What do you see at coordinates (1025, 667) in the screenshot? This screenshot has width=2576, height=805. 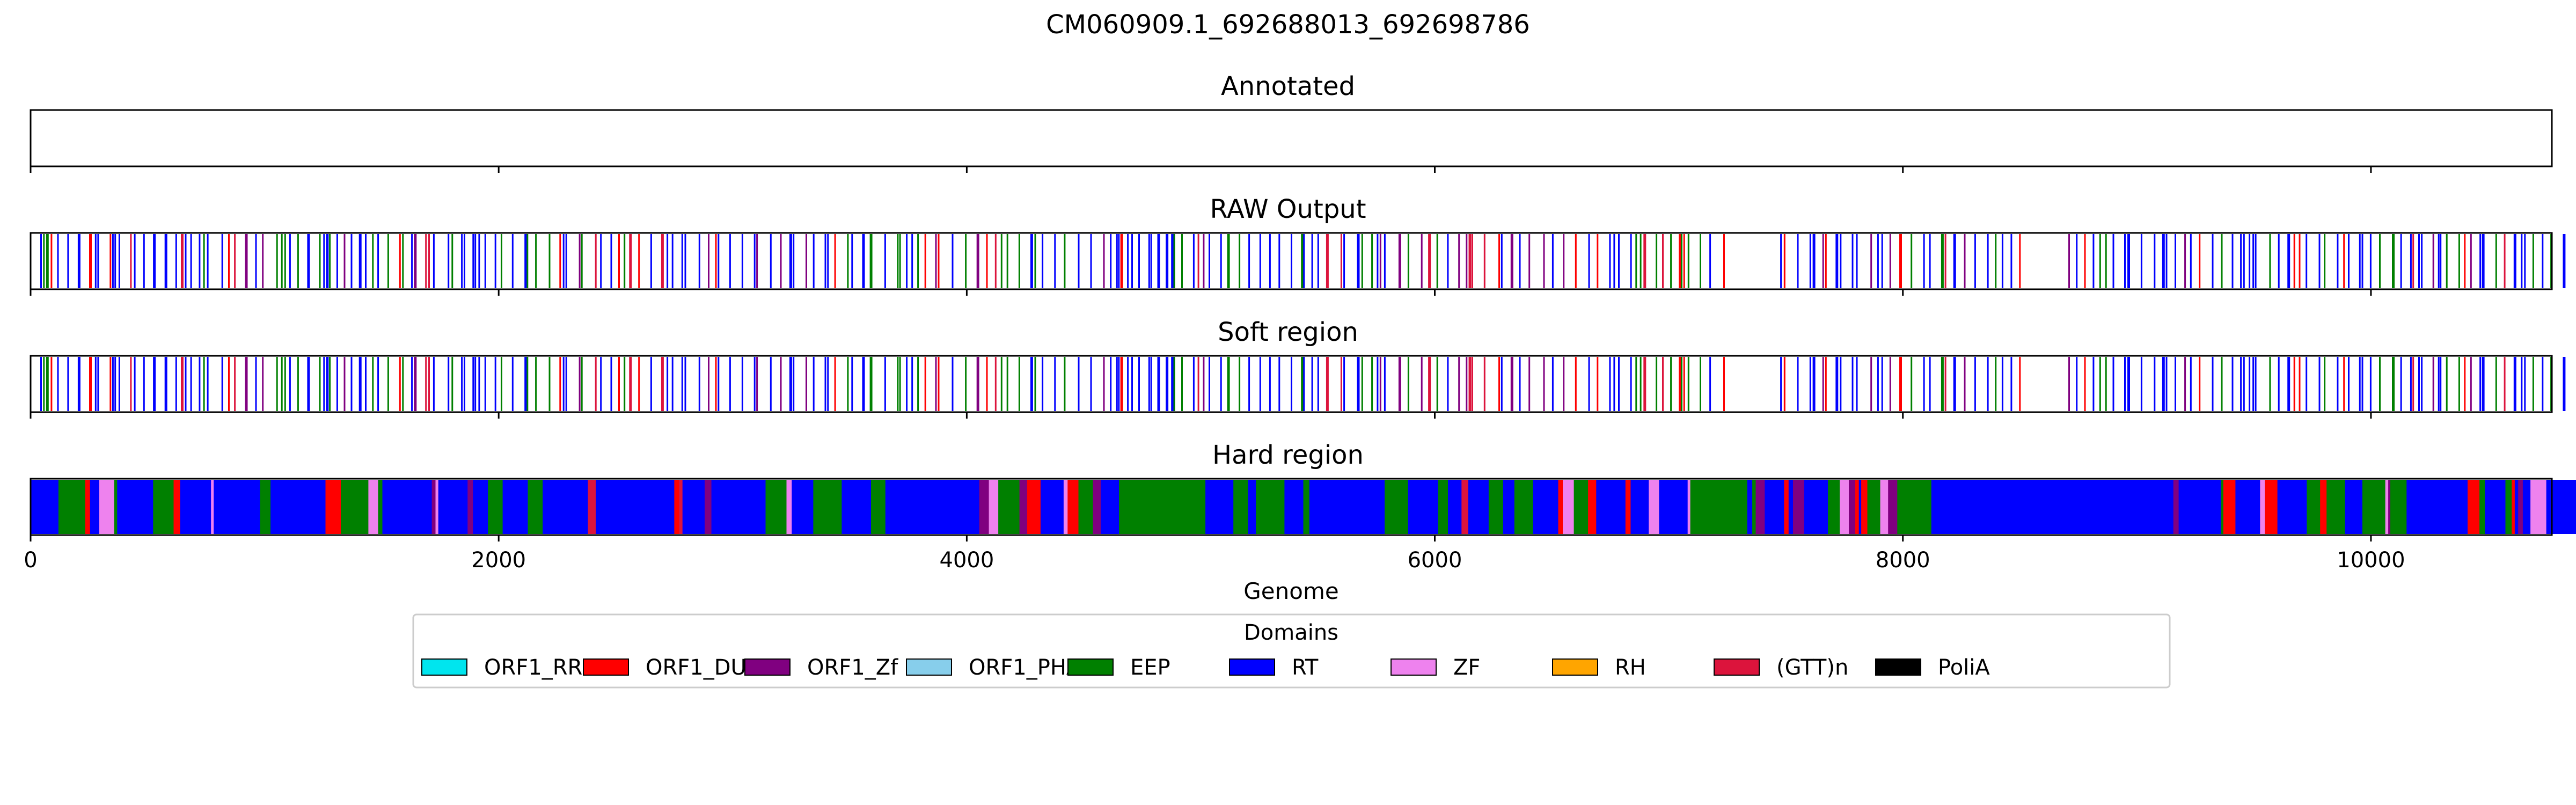 I see `legend-label: ORF1_PHA` at bounding box center [1025, 667].